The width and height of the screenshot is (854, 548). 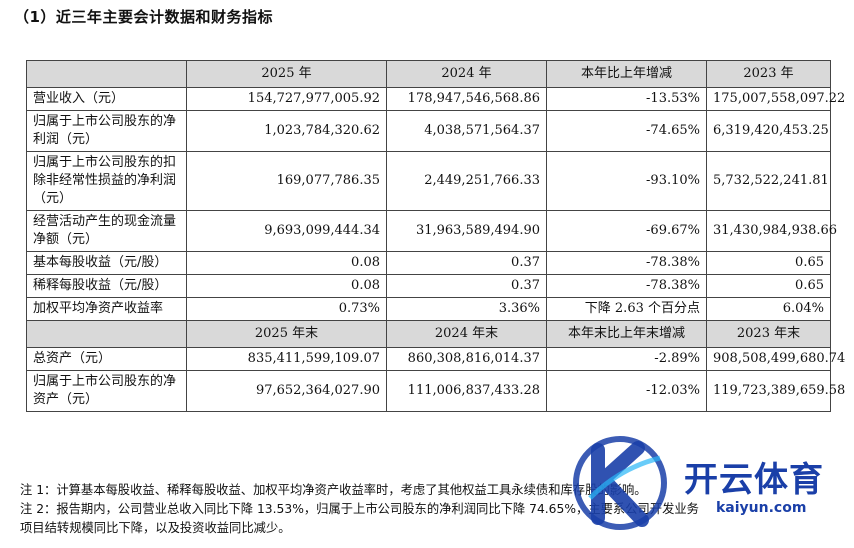 I want to click on value-2023: 119,723,389,659.58, so click(x=775, y=391).